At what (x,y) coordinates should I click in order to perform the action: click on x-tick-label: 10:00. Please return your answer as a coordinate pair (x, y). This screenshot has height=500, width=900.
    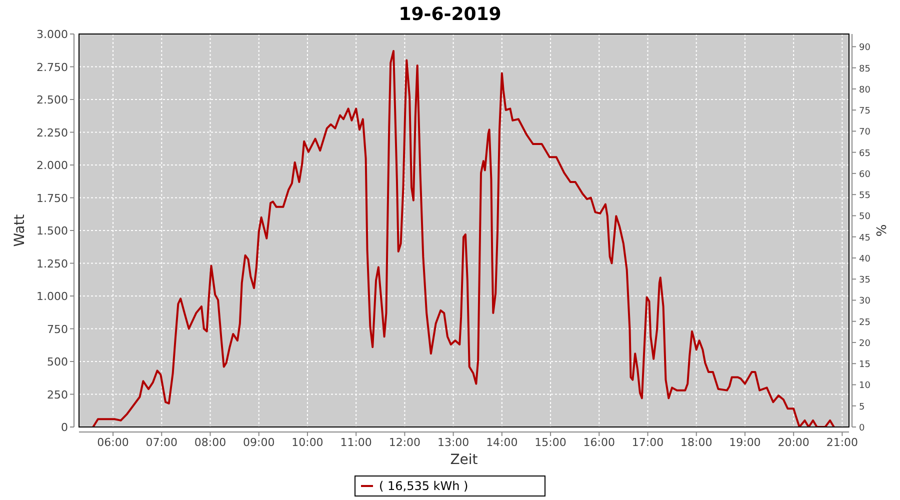
    Looking at the image, I should click on (308, 442).